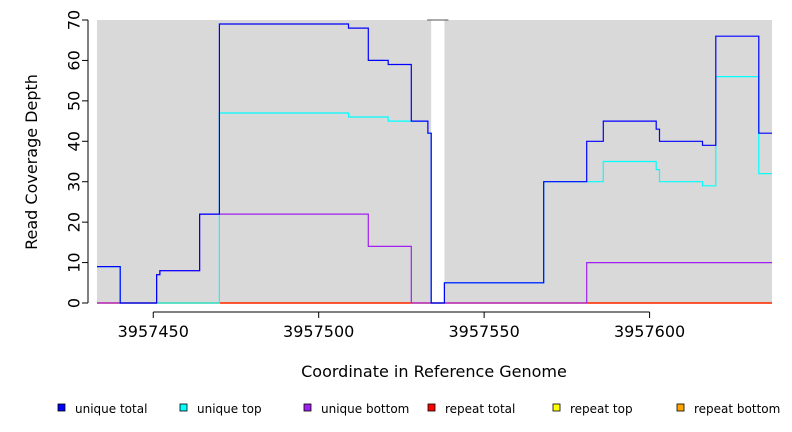 The height and width of the screenshot is (432, 792). I want to click on y-tick-label: 40, so click(74, 141).